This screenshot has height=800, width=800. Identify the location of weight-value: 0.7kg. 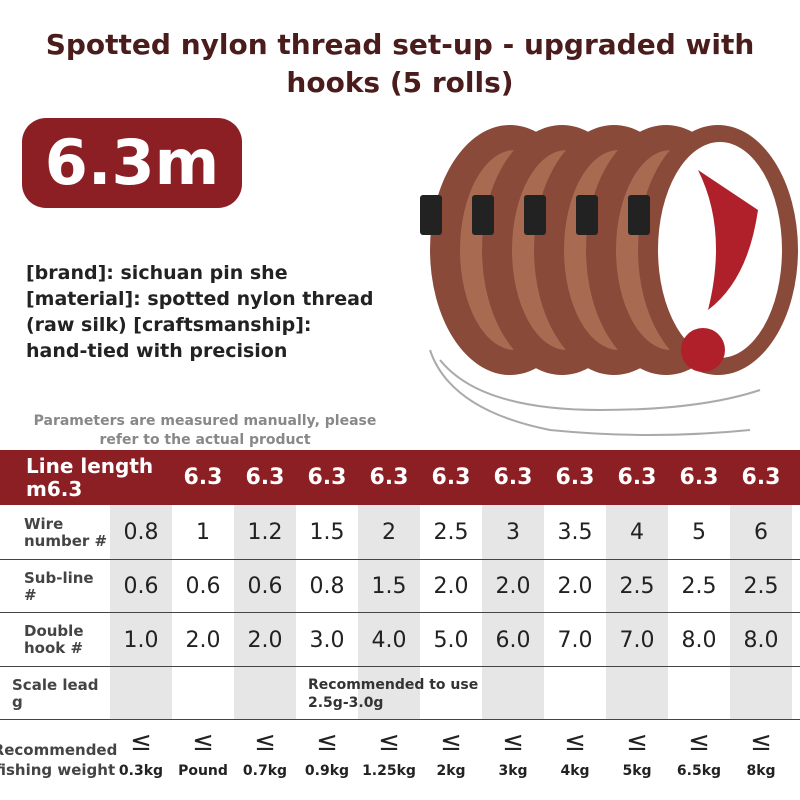
(265, 771).